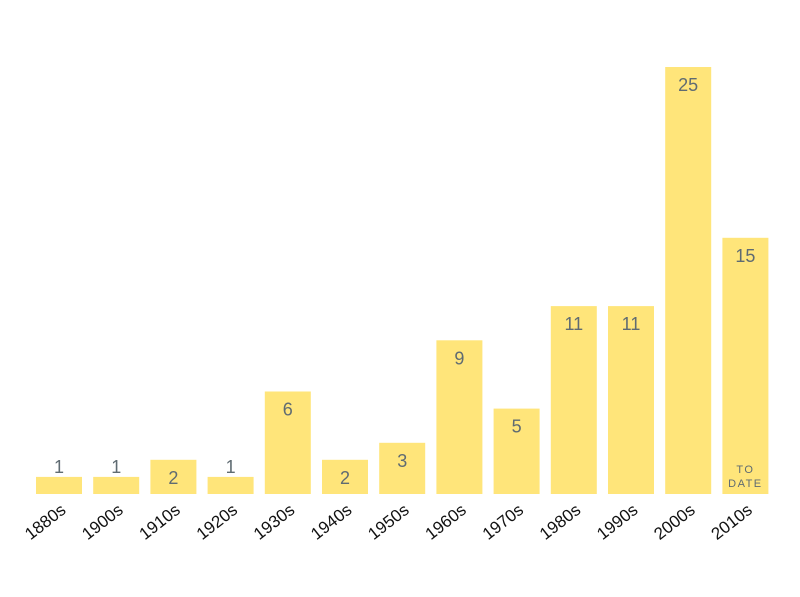 This screenshot has height=597, width=800. I want to click on value-label-2000s: 25, so click(688, 85).